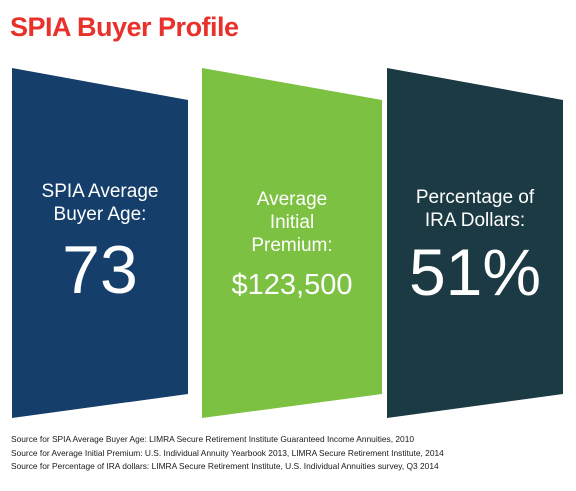 This screenshot has width=576, height=491. I want to click on panel-ira-dollars: Percentage of IRA Dollars: 51%, so click(475, 248).